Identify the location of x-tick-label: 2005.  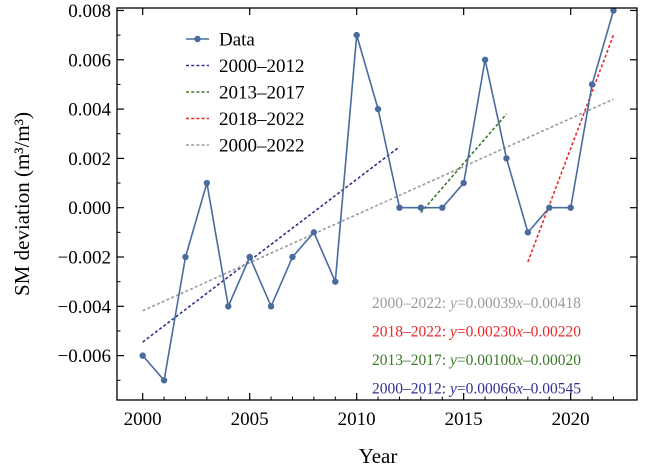
(250, 419).